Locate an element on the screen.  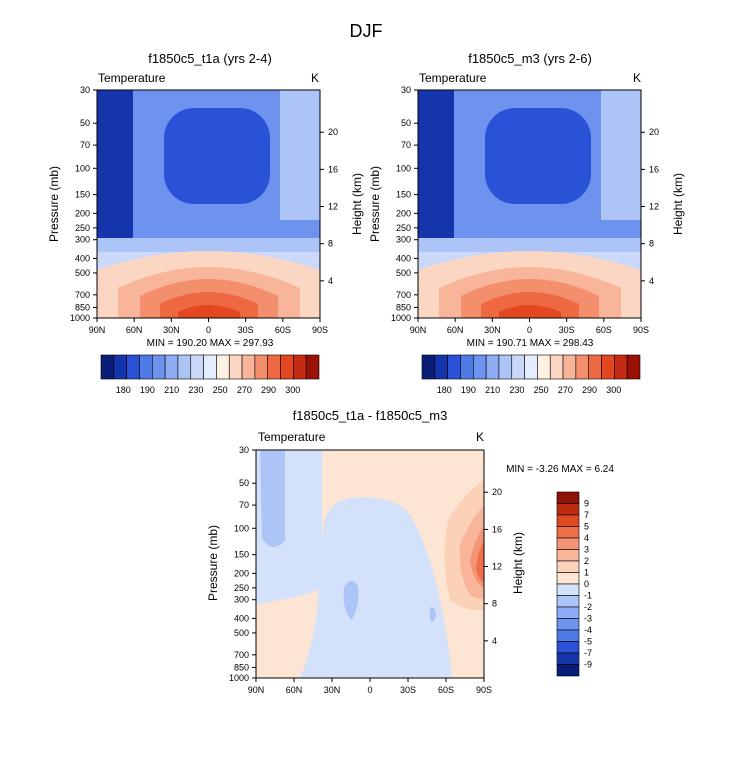
colorbar-label: -9 is located at coordinates (588, 665).